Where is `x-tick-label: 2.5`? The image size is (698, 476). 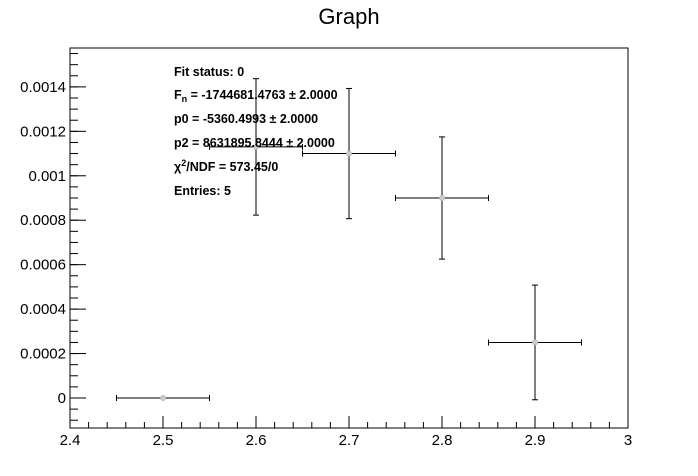
x-tick-label: 2.5 is located at coordinates (163, 440).